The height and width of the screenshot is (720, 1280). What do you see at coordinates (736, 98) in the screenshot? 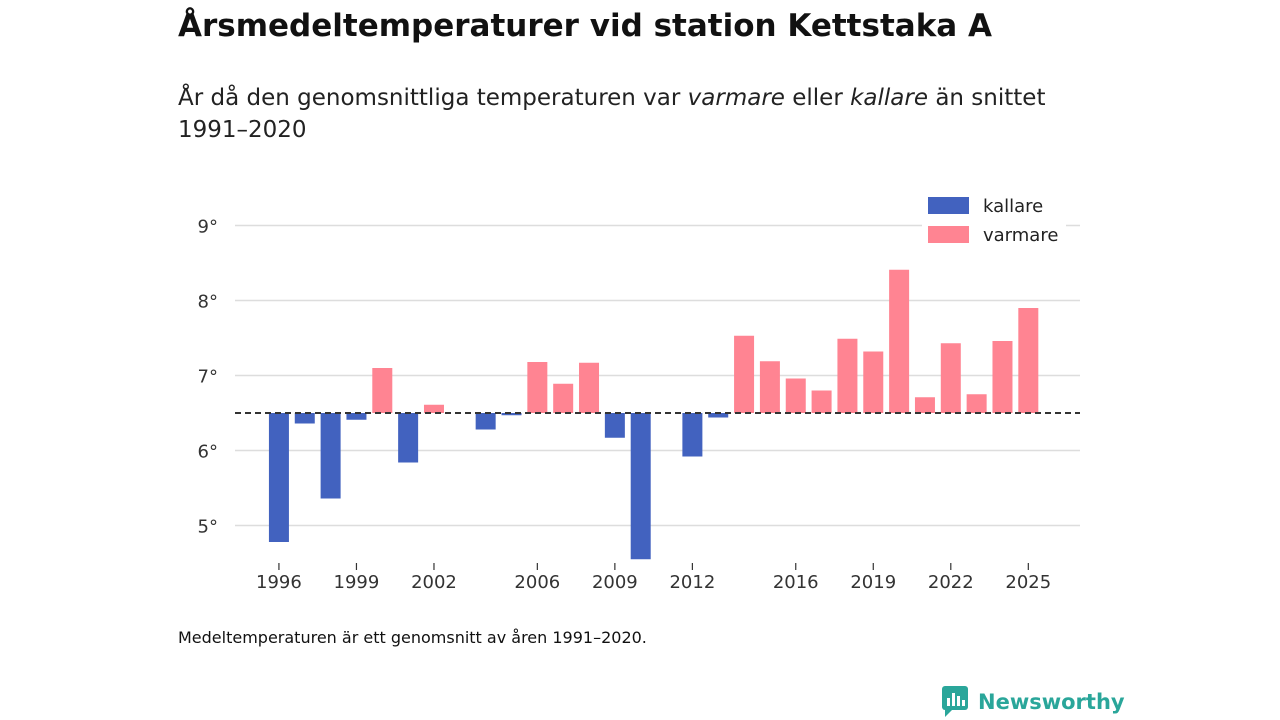
I see `subtitle-warmer-word: varmare` at bounding box center [736, 98].